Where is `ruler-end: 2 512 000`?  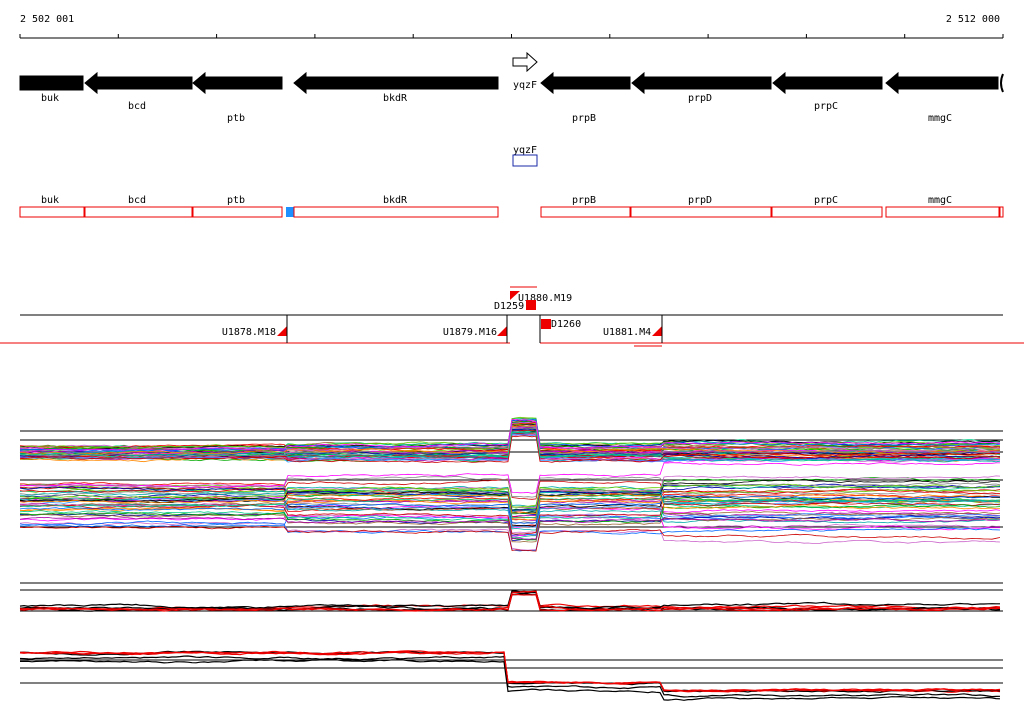
ruler-end: 2 512 000 is located at coordinates (973, 19).